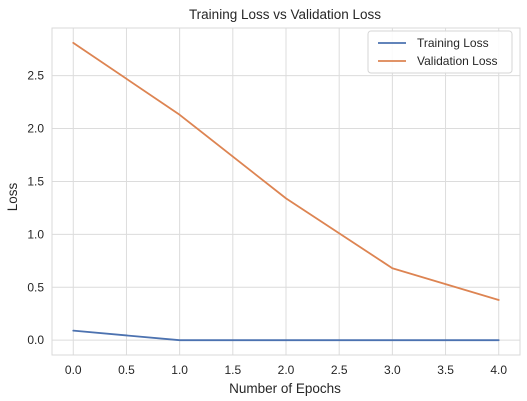  What do you see at coordinates (498, 370) in the screenshot?
I see `x-tick-label: 4.0` at bounding box center [498, 370].